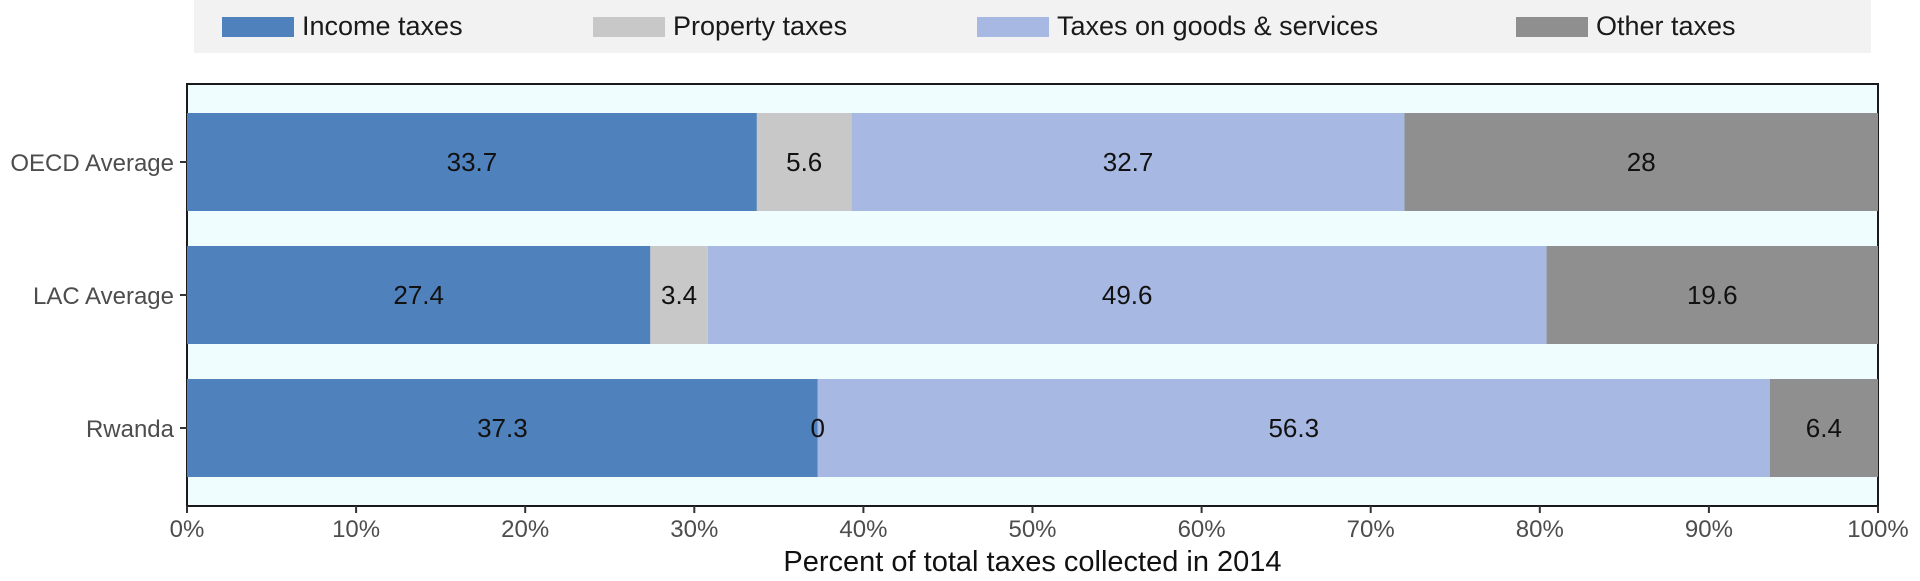 This screenshot has width=1920, height=581. I want to click on bar-lac-average-income-taxes, so click(419, 295).